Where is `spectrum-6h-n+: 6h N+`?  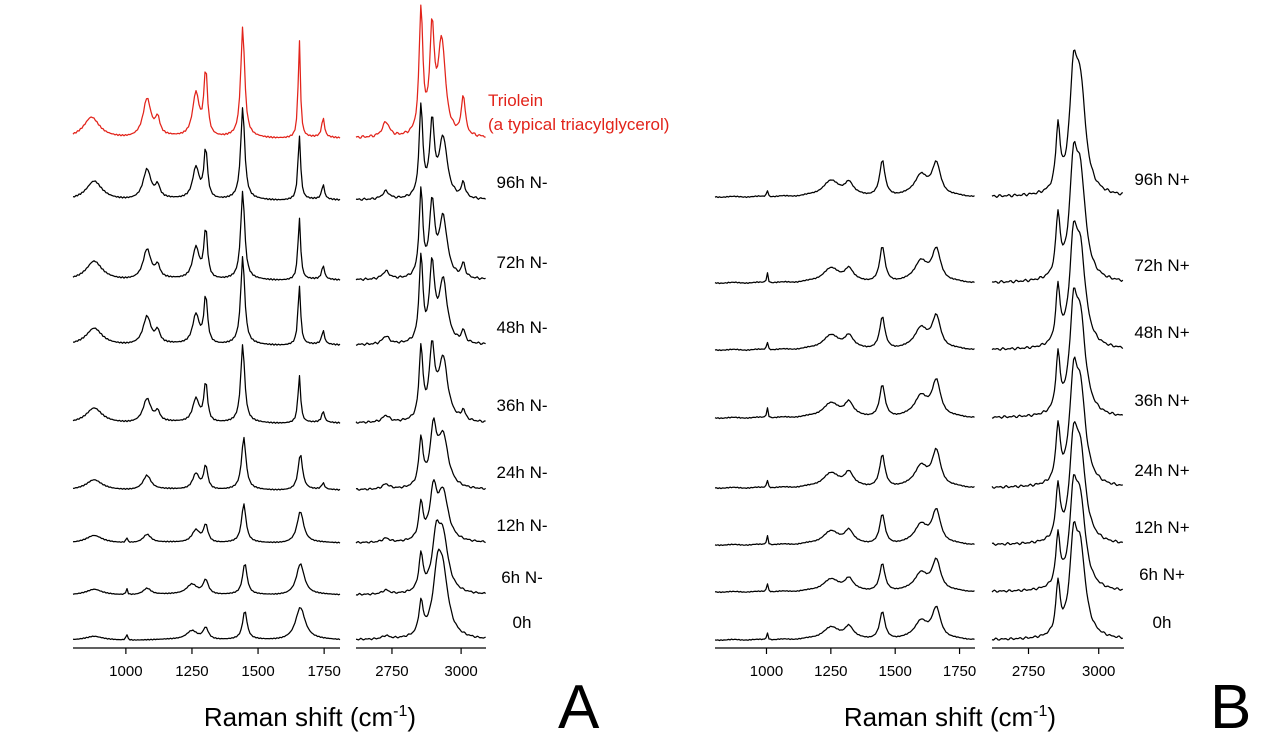 spectrum-6h-n+: 6h N+ is located at coordinates (949, 534).